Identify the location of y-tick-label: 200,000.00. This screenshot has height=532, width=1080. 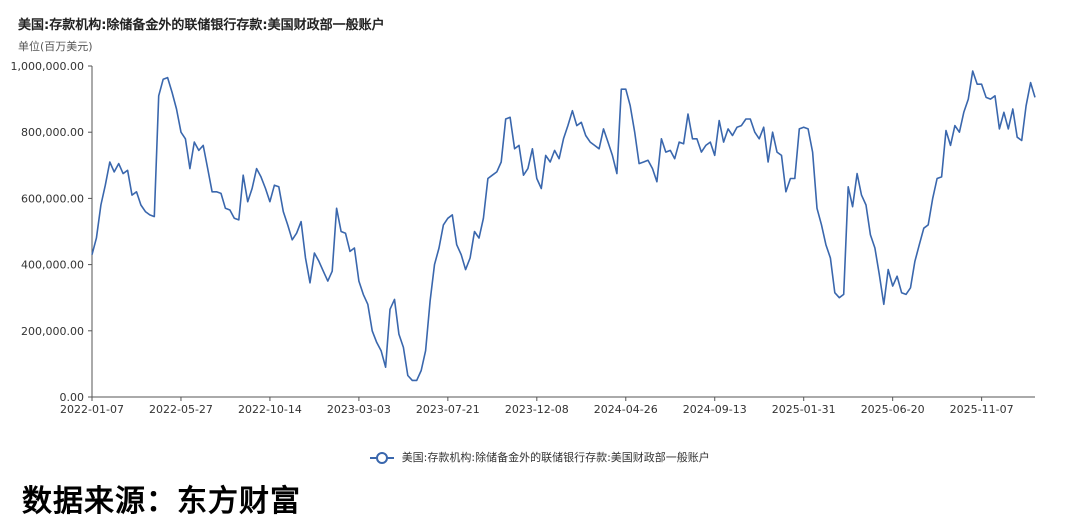
(52, 331).